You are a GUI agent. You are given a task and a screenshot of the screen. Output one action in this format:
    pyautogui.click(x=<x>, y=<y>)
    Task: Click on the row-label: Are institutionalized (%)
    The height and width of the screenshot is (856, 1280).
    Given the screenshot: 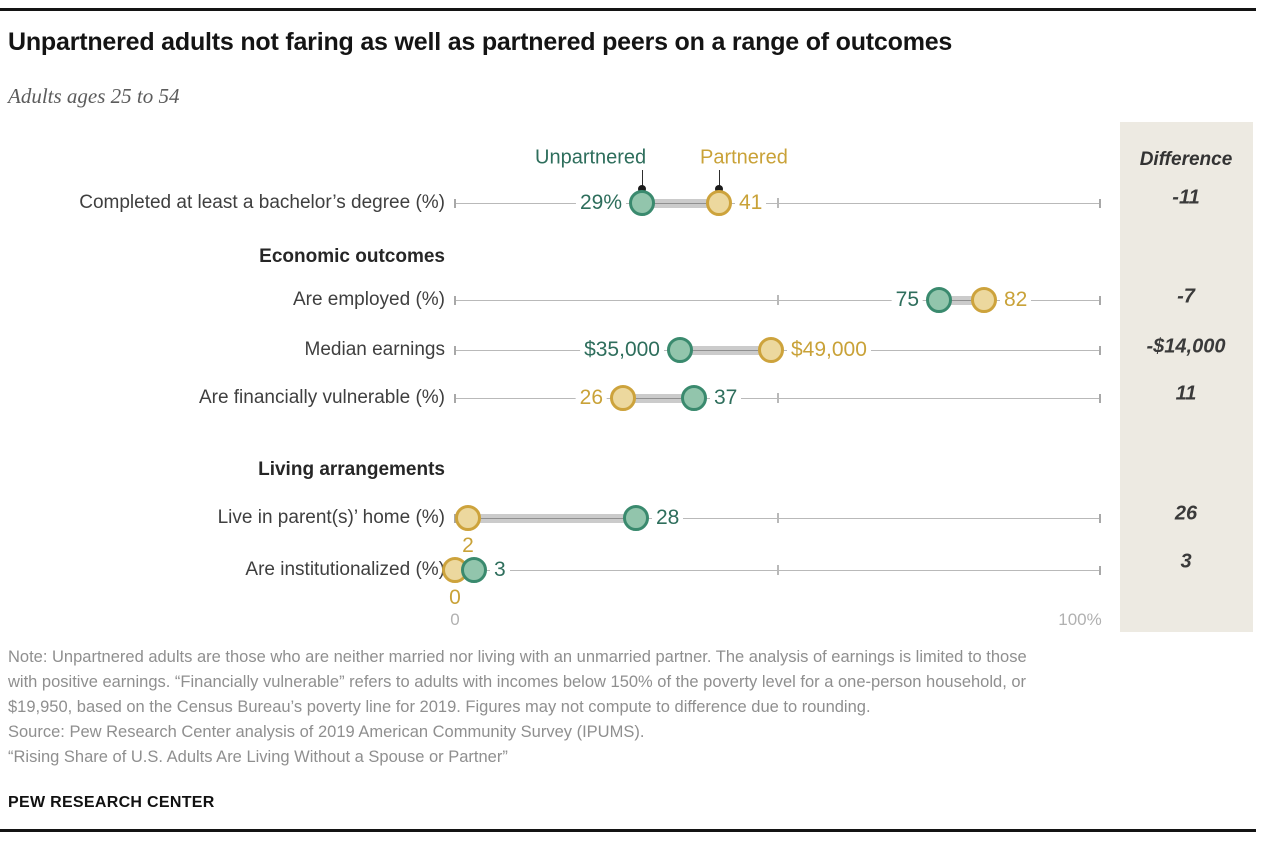 What is the action you would take?
    pyautogui.click(x=345, y=569)
    